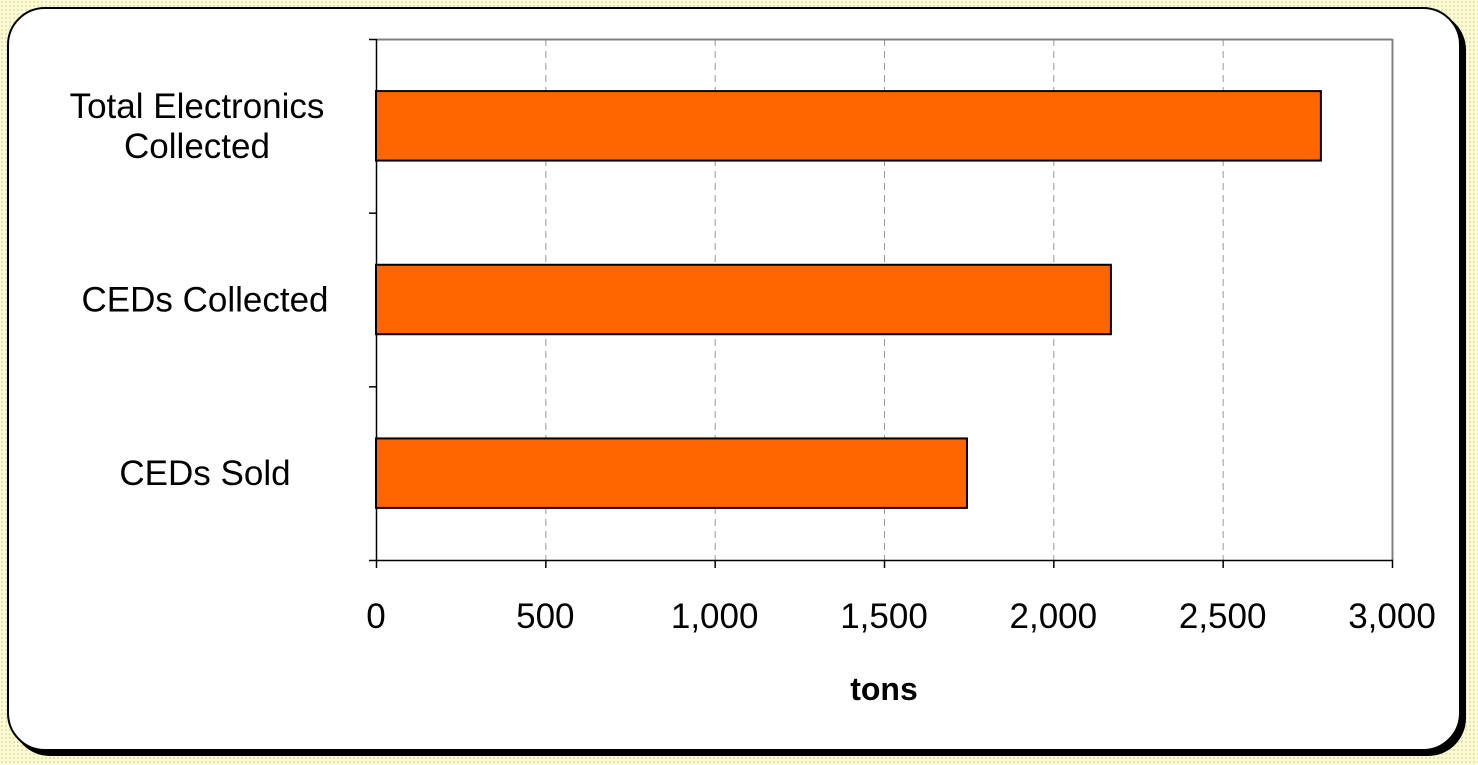 The image size is (1478, 765). What do you see at coordinates (204, 473) in the screenshot?
I see `category-label: CEDs Sold` at bounding box center [204, 473].